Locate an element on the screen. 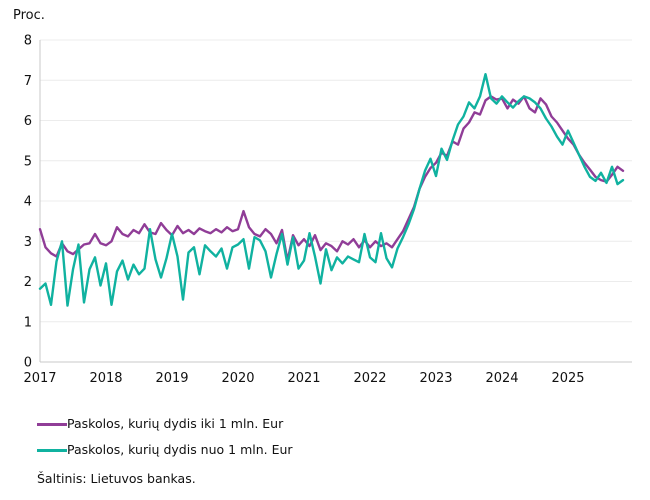 This screenshot has height=500, width=650. y-axis-tick-labels: 0 1 2 3 4 5 6 7 8 is located at coordinates (28, 202).